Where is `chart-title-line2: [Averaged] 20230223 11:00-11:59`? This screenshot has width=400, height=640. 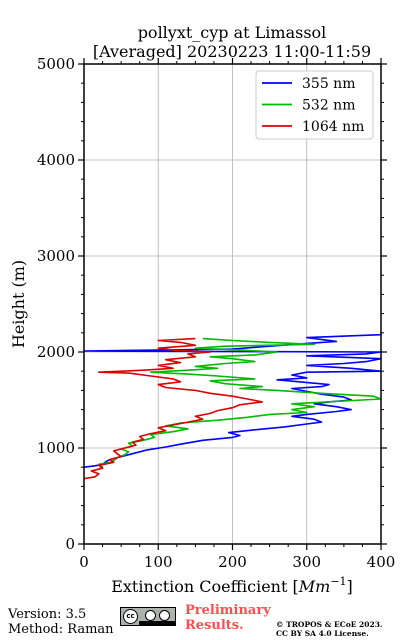 chart-title-line2: [Averaged] 20230223 11:00-11:59 is located at coordinates (232, 51).